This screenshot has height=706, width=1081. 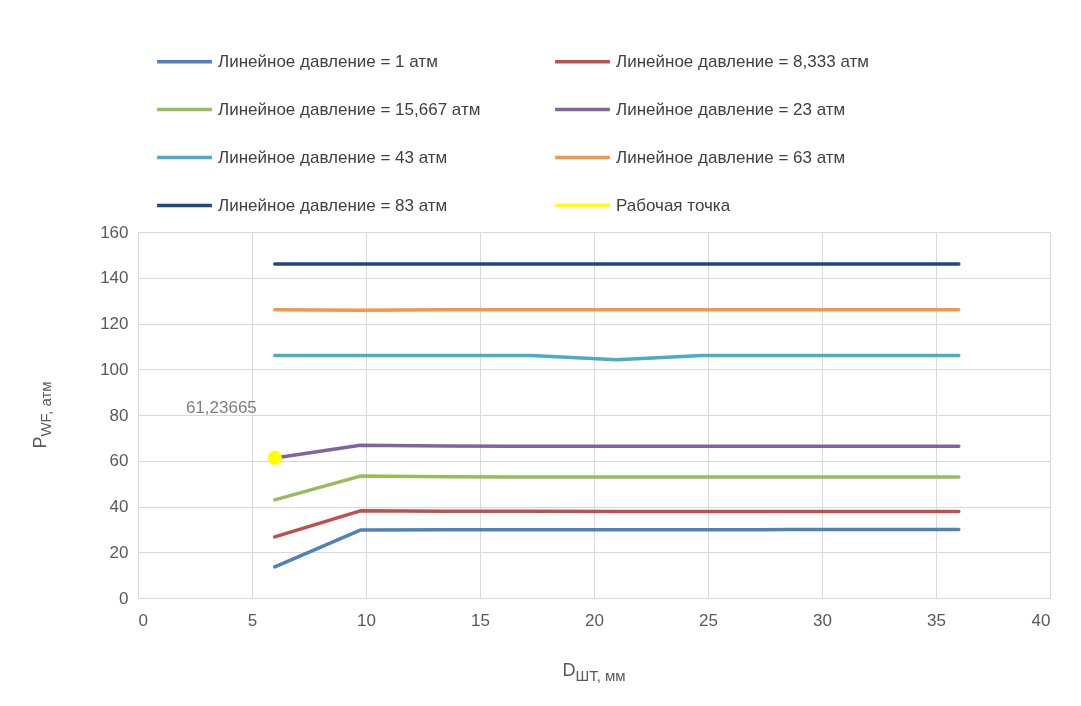 I want to click on y-tick-label: 140, so click(x=114, y=278).